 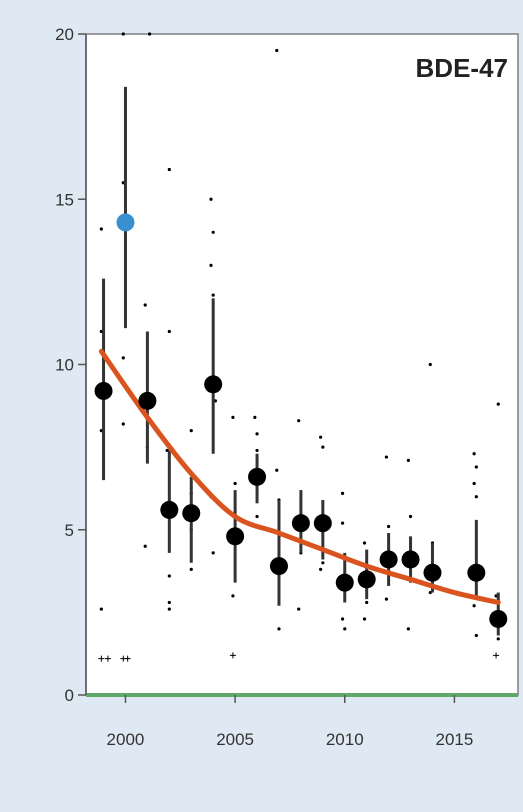 What do you see at coordinates (69, 695) in the screenshot?
I see `y-tick-label: 0` at bounding box center [69, 695].